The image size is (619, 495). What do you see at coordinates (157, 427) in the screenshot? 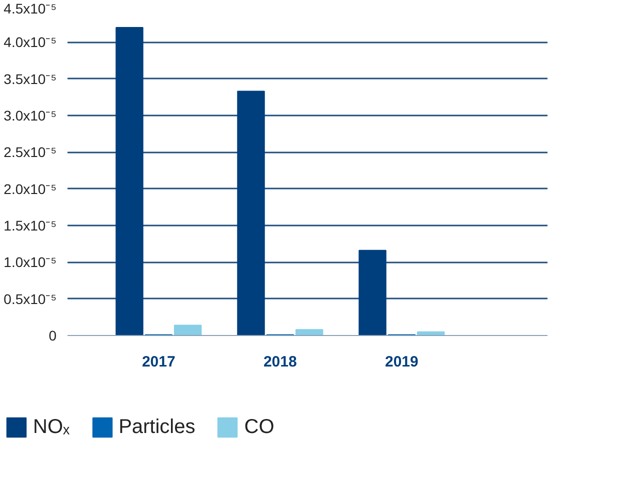
I see `legend-label: Particles` at bounding box center [157, 427].